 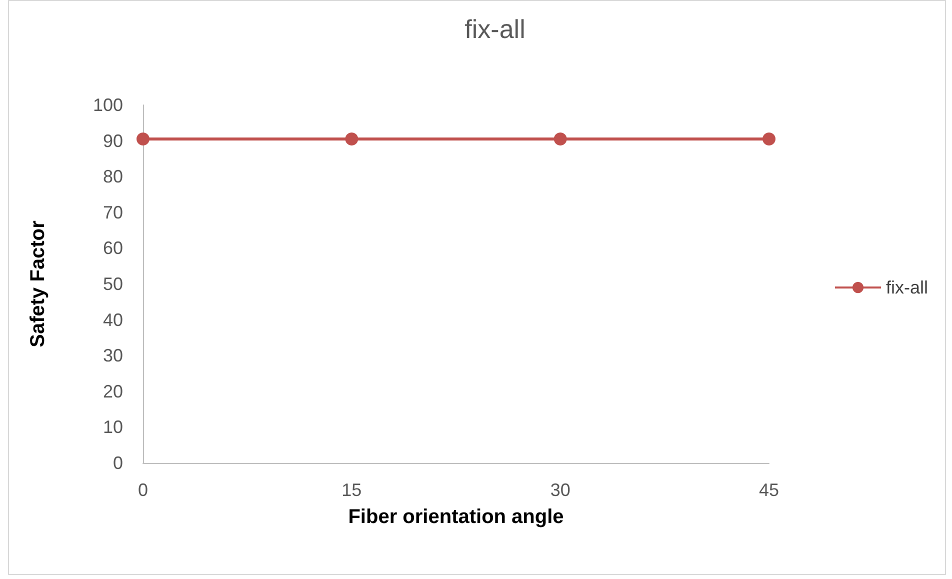 What do you see at coordinates (112, 284) in the screenshot?
I see `y-tick-label: 50` at bounding box center [112, 284].